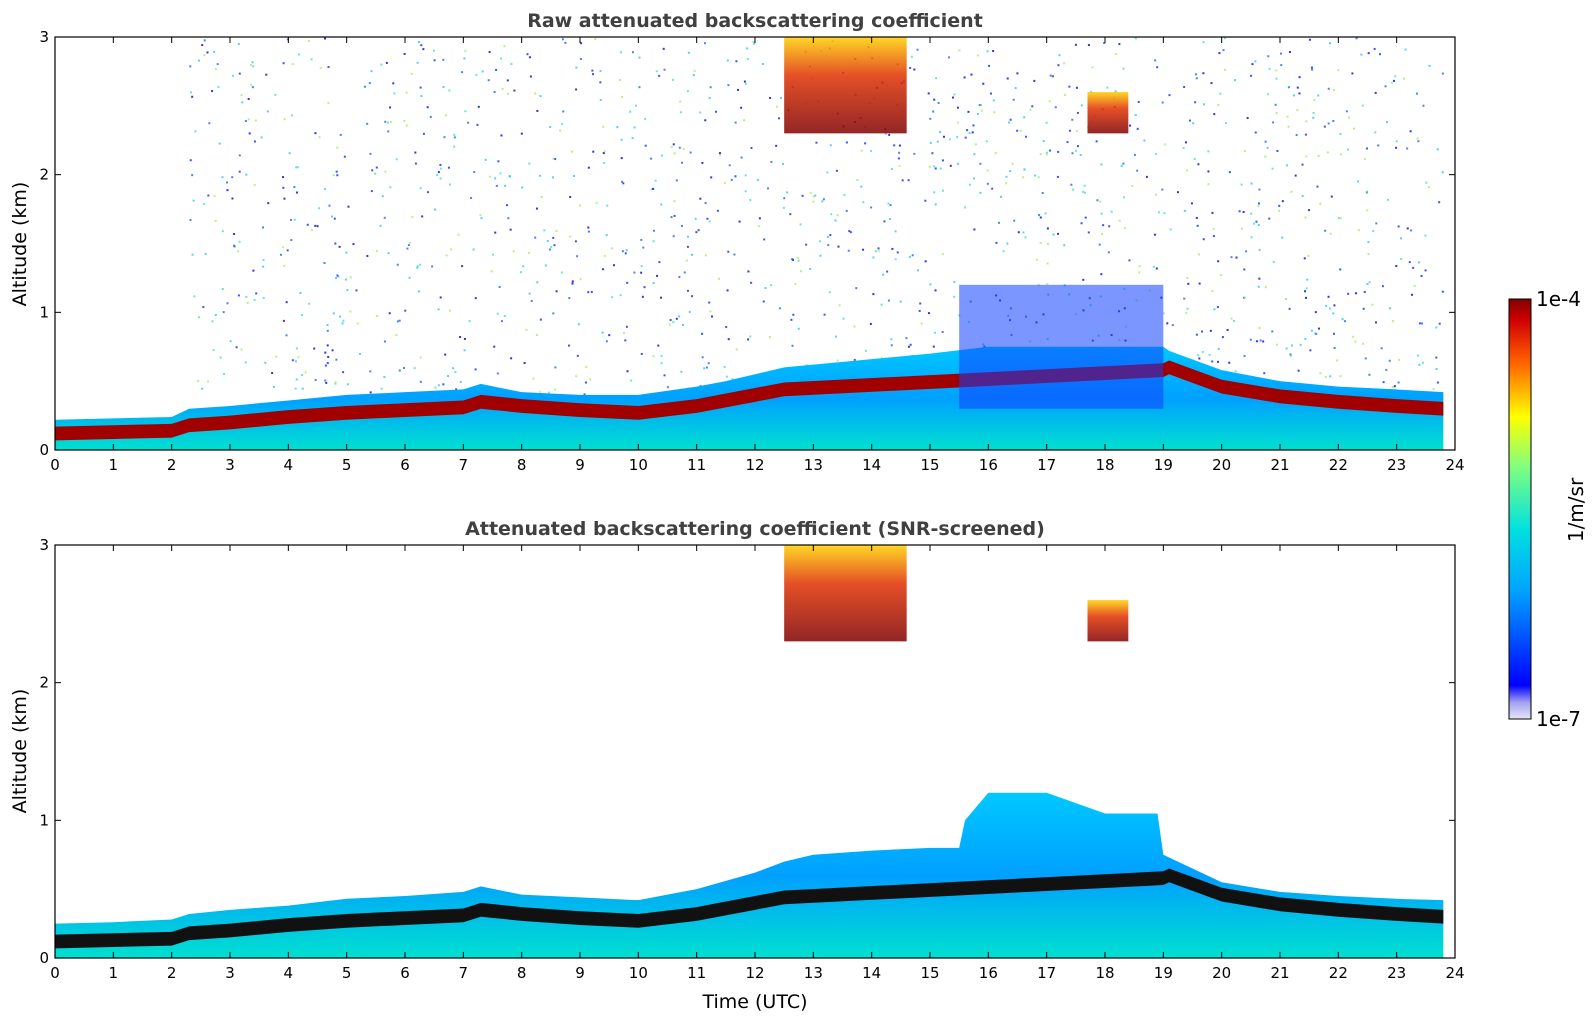  I want to click on colorbar-gradient, so click(1520, 509).